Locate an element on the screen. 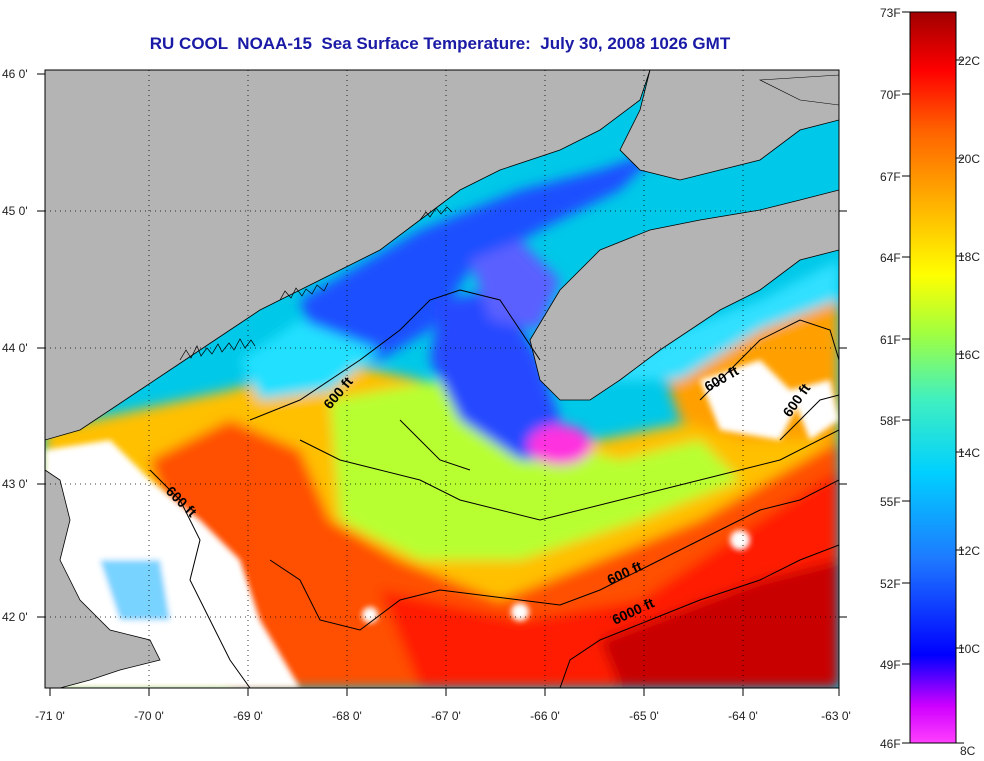 Image resolution: width=984 pixels, height=761 pixels. colorbar is located at coordinates (933, 377).